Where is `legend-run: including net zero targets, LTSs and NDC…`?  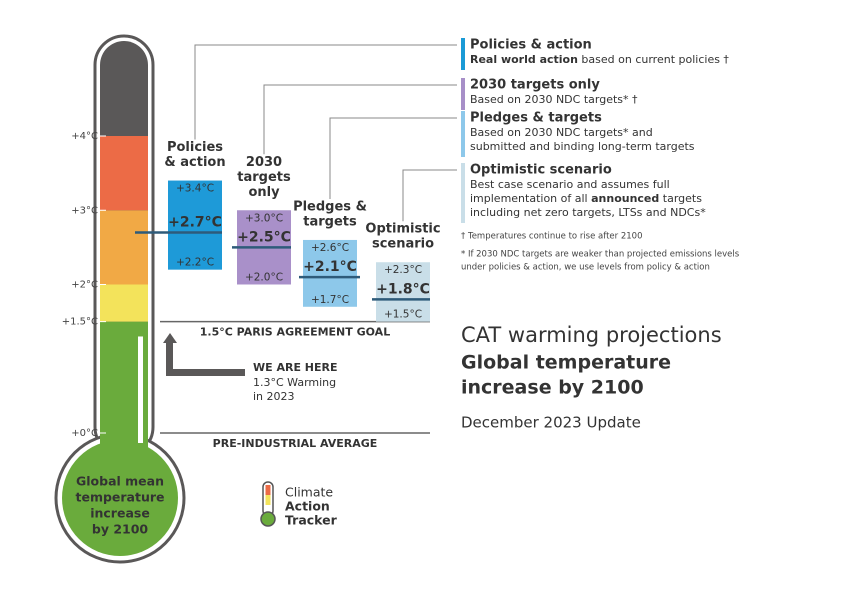
legend-run: including net zero targets, LTSs and NDC… is located at coordinates (588, 212).